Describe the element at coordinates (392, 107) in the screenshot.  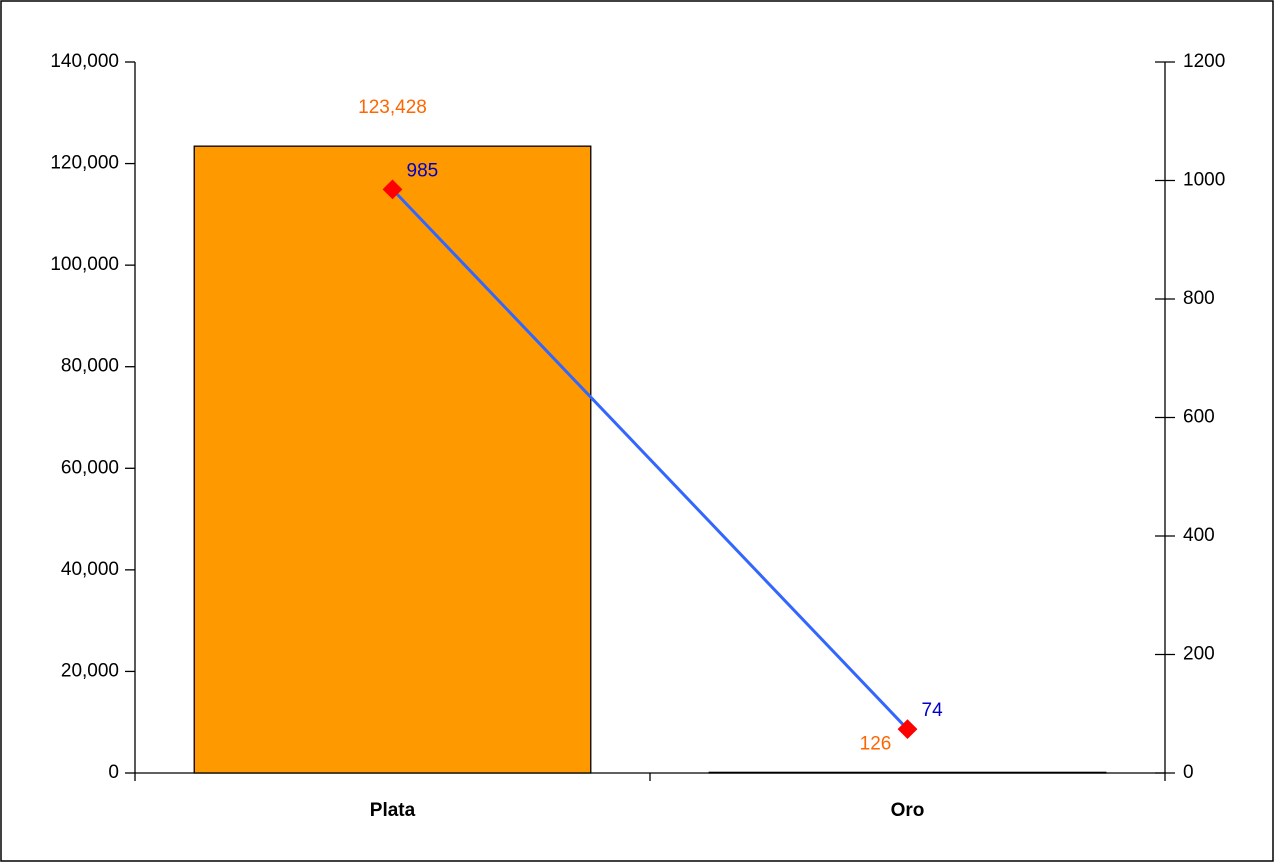
I see `data-label: 123,428` at that location.